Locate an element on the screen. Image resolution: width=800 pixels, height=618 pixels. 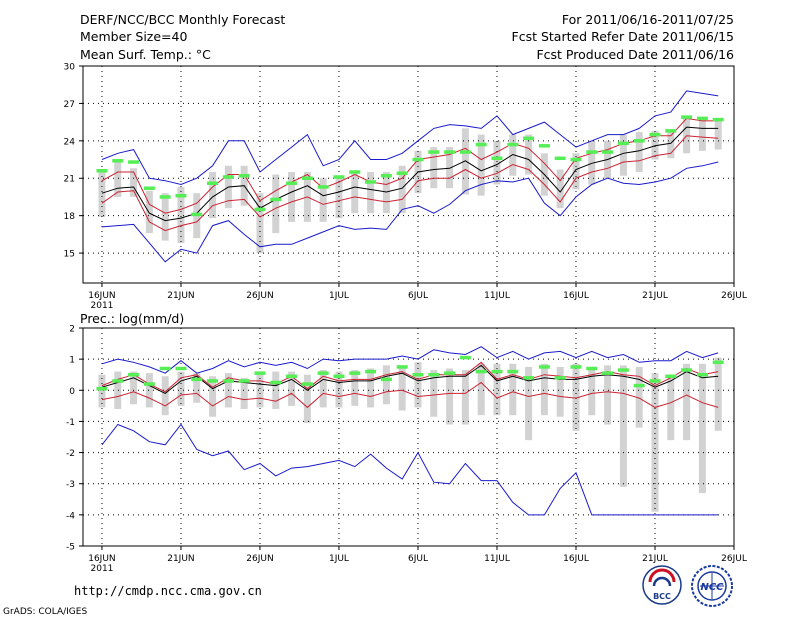
temp-variable-label: Mean Surf. Temp.: °C is located at coordinates (145, 54).